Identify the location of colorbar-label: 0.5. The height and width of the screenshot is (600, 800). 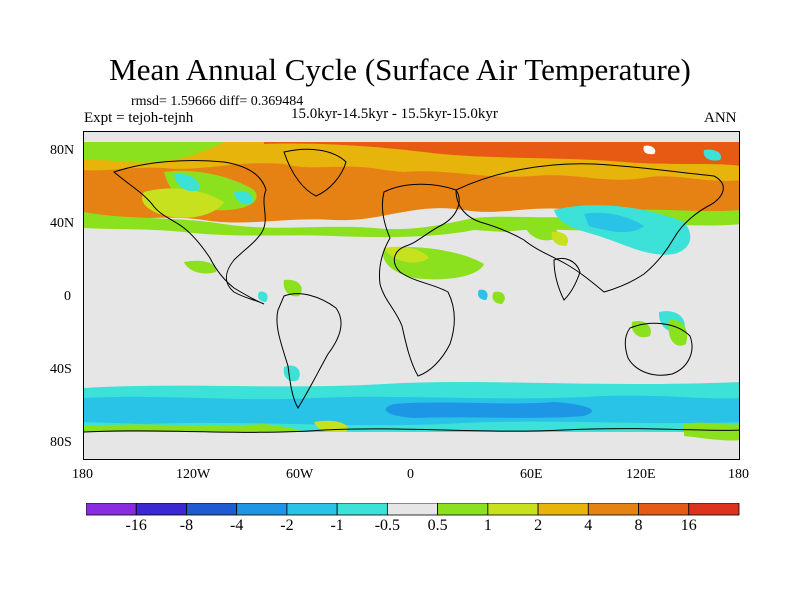
(437, 525).